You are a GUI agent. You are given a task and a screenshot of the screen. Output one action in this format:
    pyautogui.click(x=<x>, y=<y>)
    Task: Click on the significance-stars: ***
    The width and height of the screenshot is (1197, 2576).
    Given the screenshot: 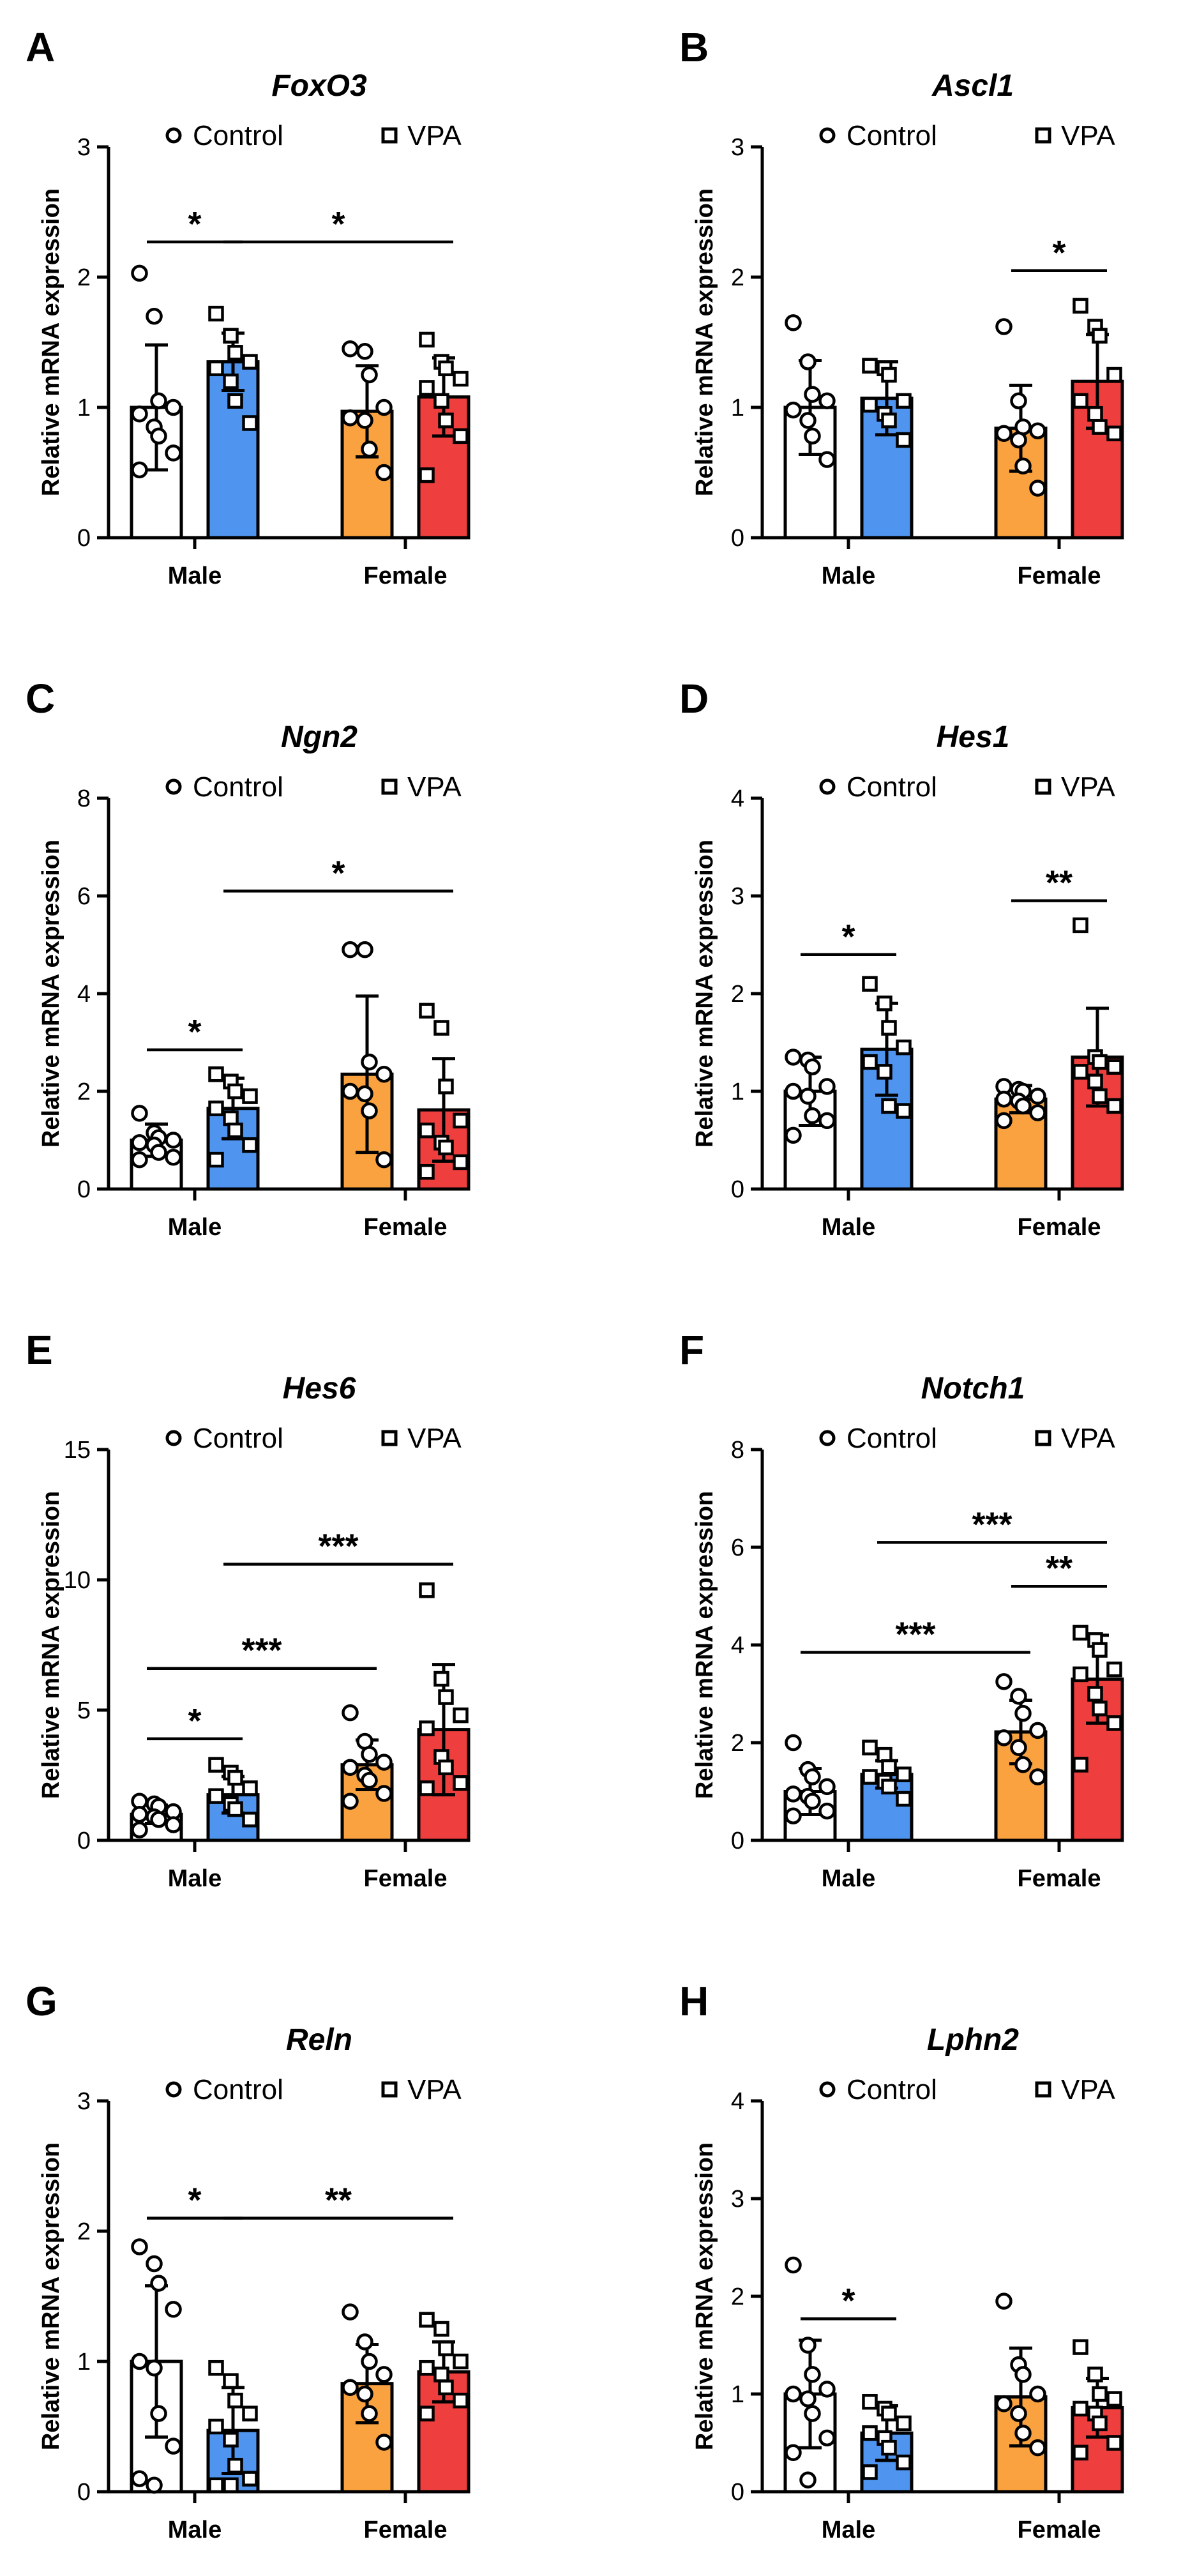 What is the action you would take?
    pyautogui.click(x=261, y=1651)
    